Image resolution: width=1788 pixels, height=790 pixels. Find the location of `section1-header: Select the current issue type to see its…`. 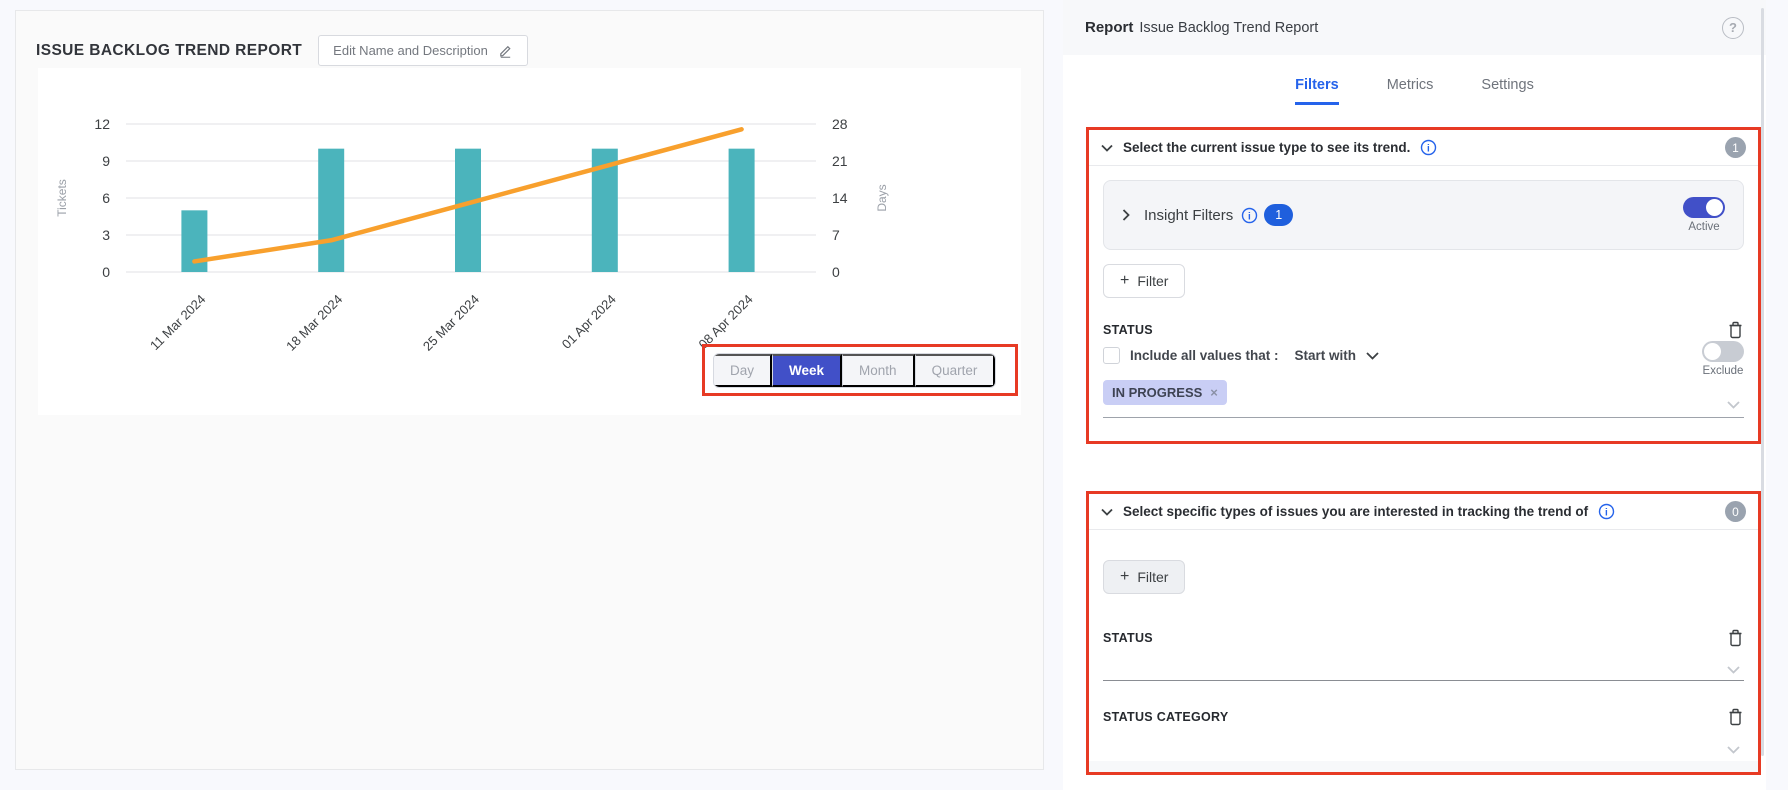

section1-header: Select the current issue type to see its… is located at coordinates (1423, 148).